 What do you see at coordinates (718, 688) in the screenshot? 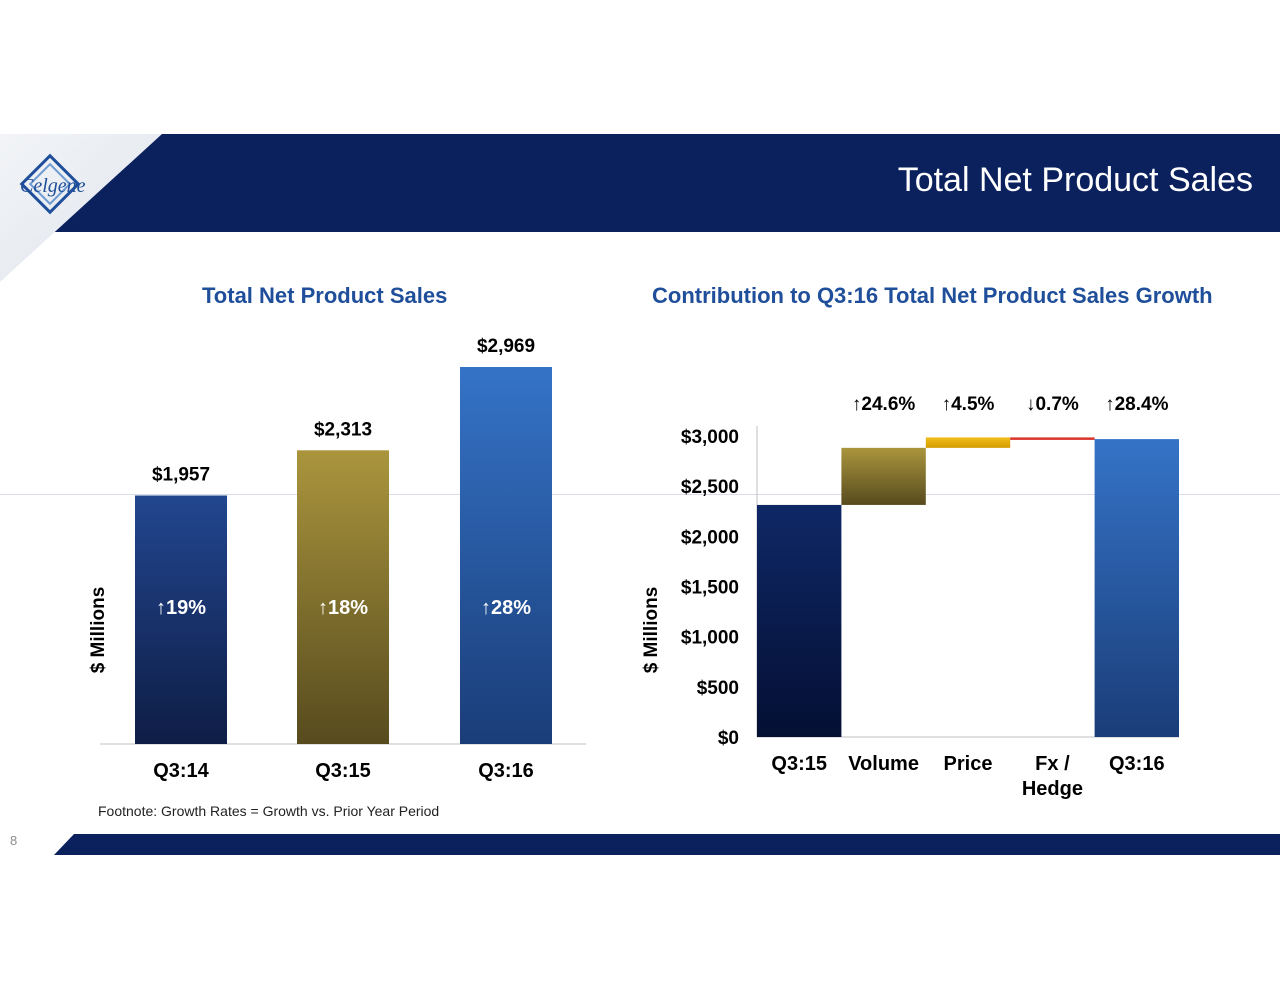
I see `y-tick-500: $500` at bounding box center [718, 688].